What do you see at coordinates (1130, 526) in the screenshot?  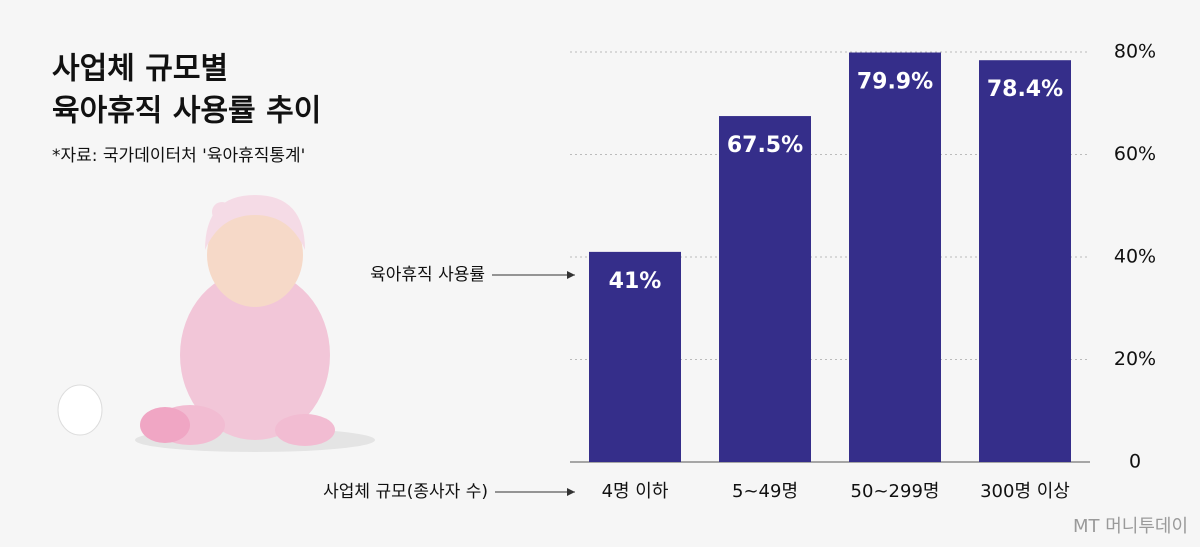 I see `watermark: MT 머니투데이` at bounding box center [1130, 526].